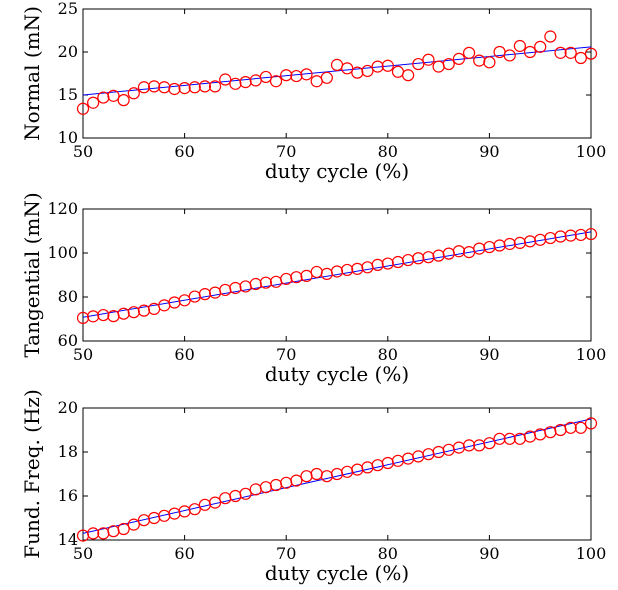  I want to click on y-tick-label: 80, so click(68, 296).